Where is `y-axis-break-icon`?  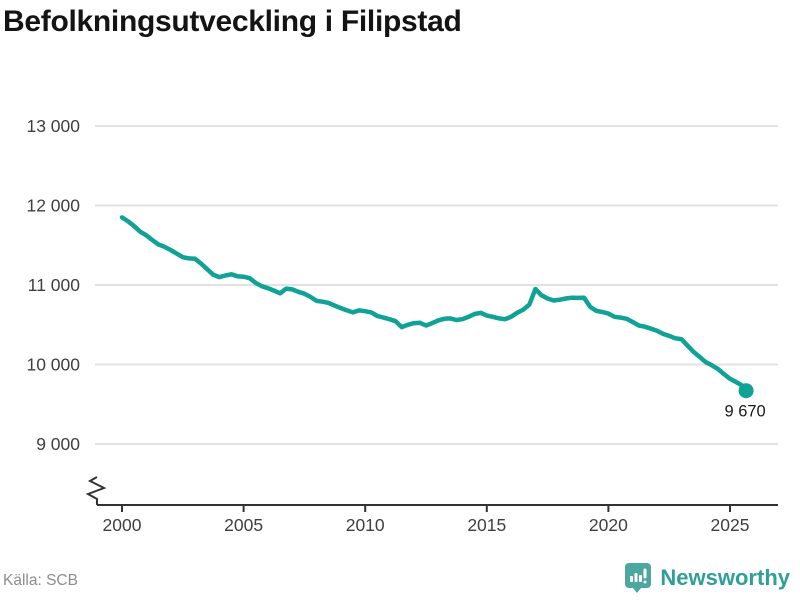 y-axis-break-icon is located at coordinates (96, 490).